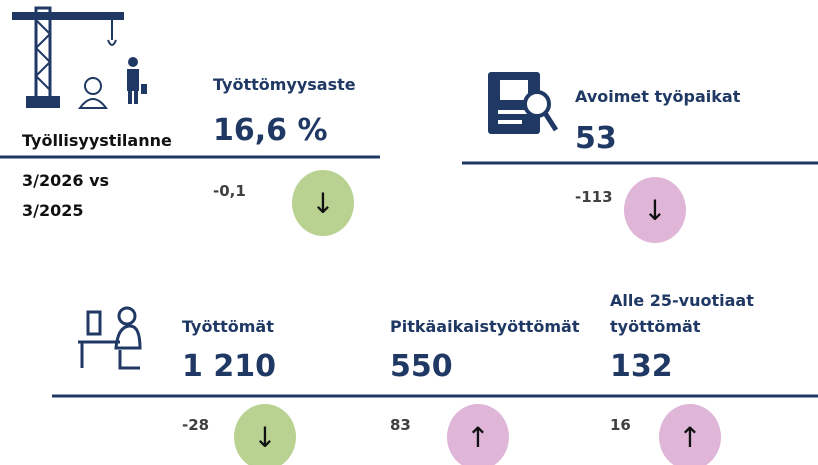  Describe the element at coordinates (229, 191) in the screenshot. I see `kpi-change: -0,1` at that location.